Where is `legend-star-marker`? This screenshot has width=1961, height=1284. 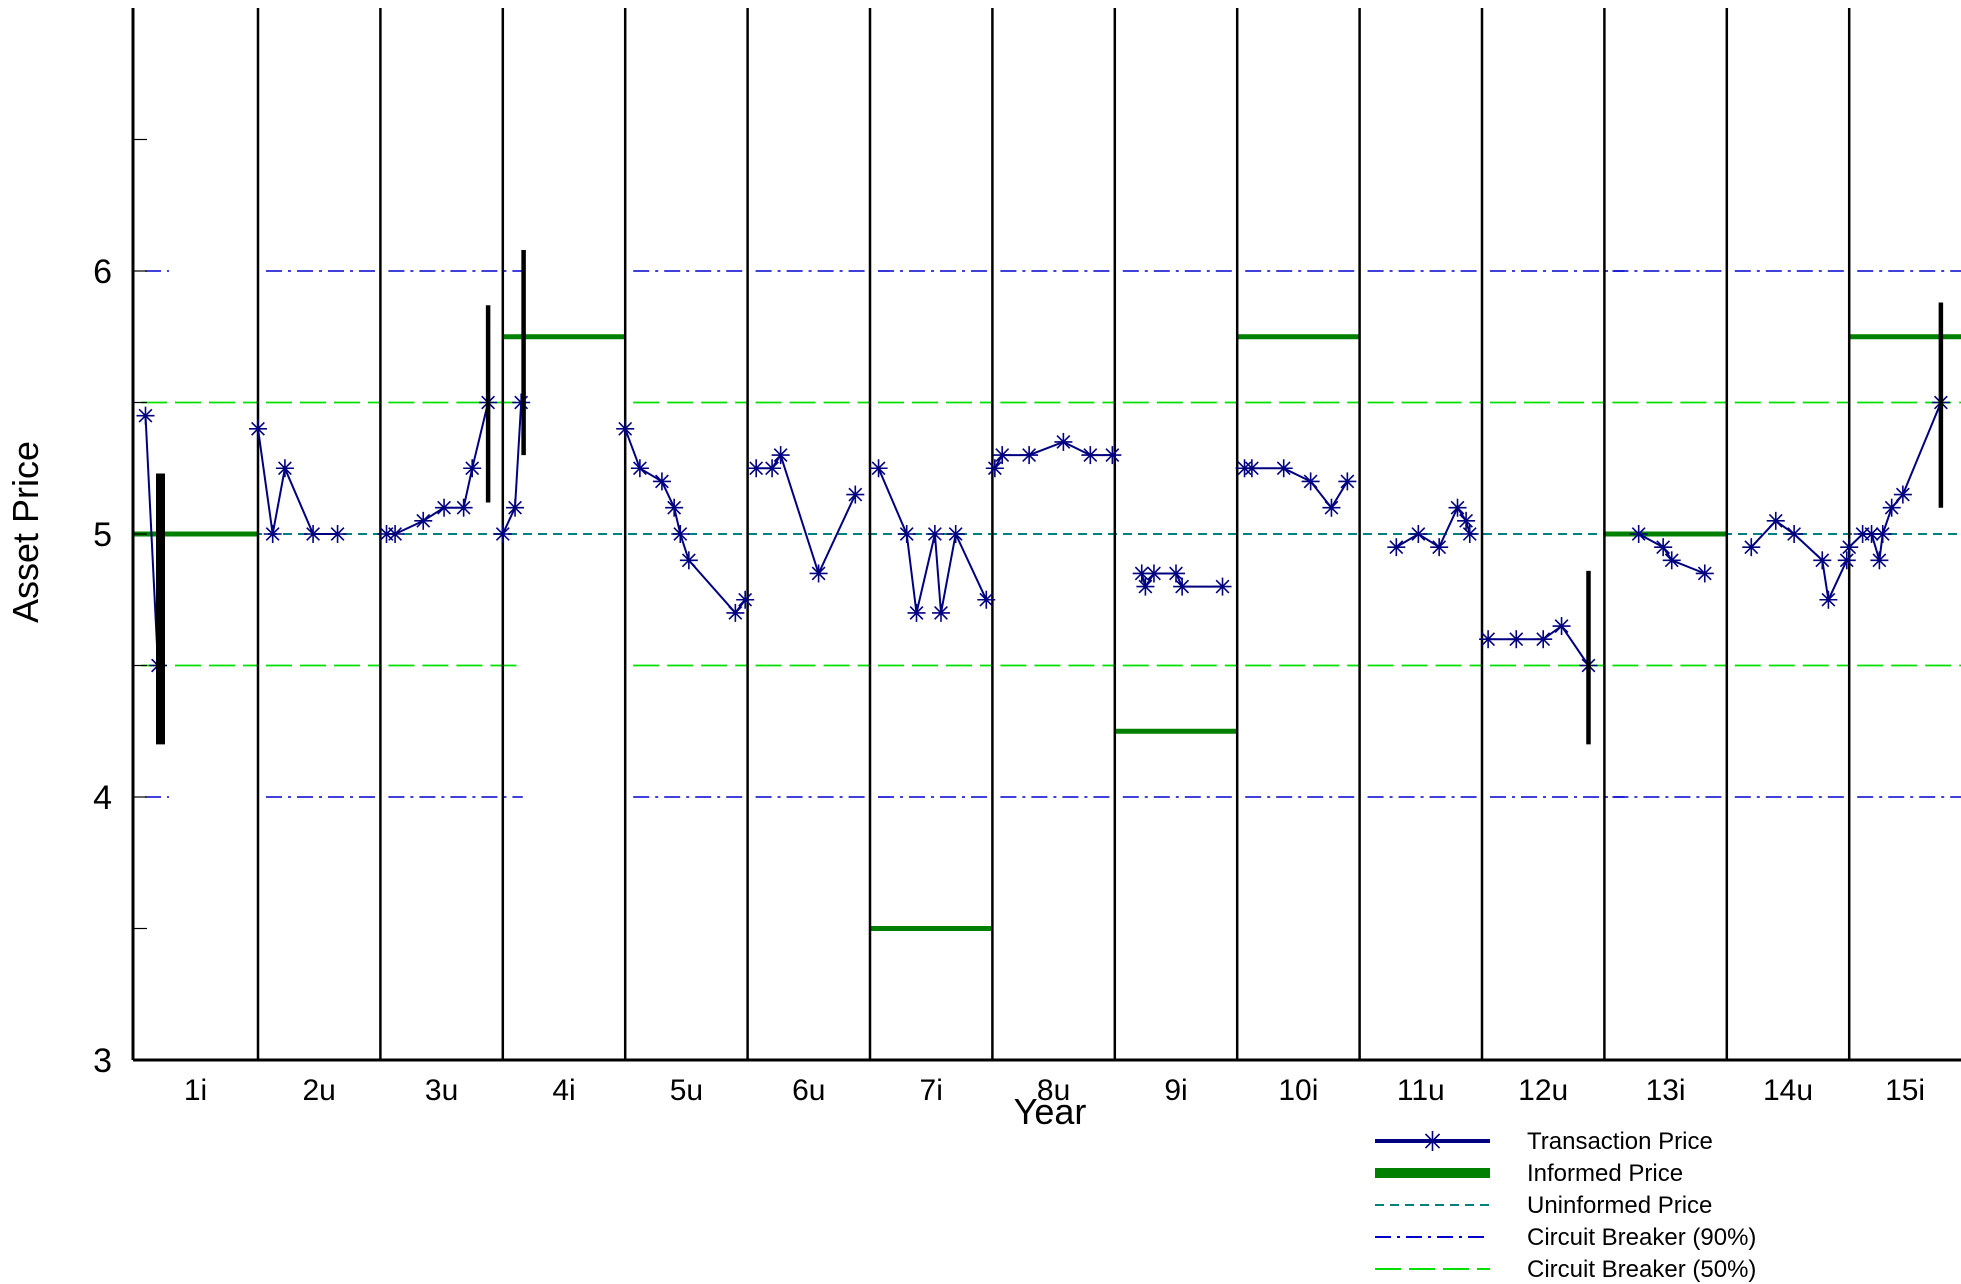 legend-star-marker is located at coordinates (1432, 1141).